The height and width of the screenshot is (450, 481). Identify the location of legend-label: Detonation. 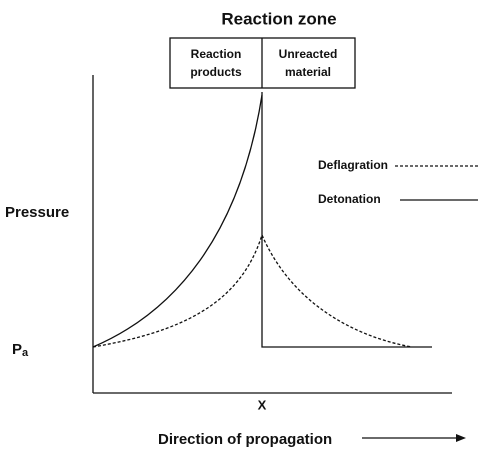
(349, 199).